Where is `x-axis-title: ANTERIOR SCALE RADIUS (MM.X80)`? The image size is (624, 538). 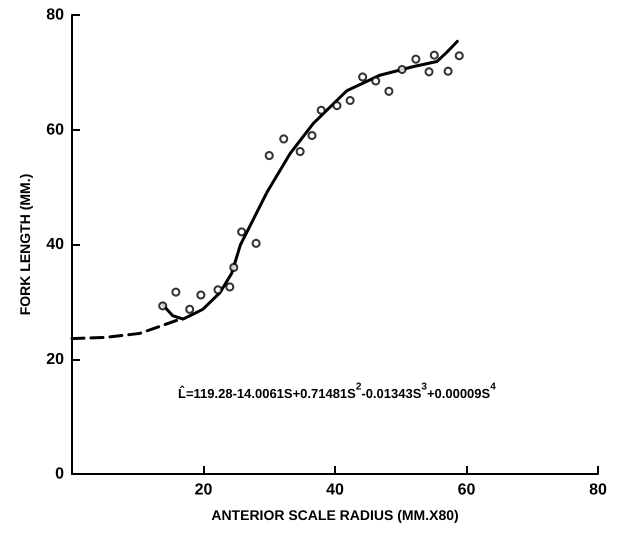 x-axis-title: ANTERIOR SCALE RADIUS (MM.X80) is located at coordinates (335, 515).